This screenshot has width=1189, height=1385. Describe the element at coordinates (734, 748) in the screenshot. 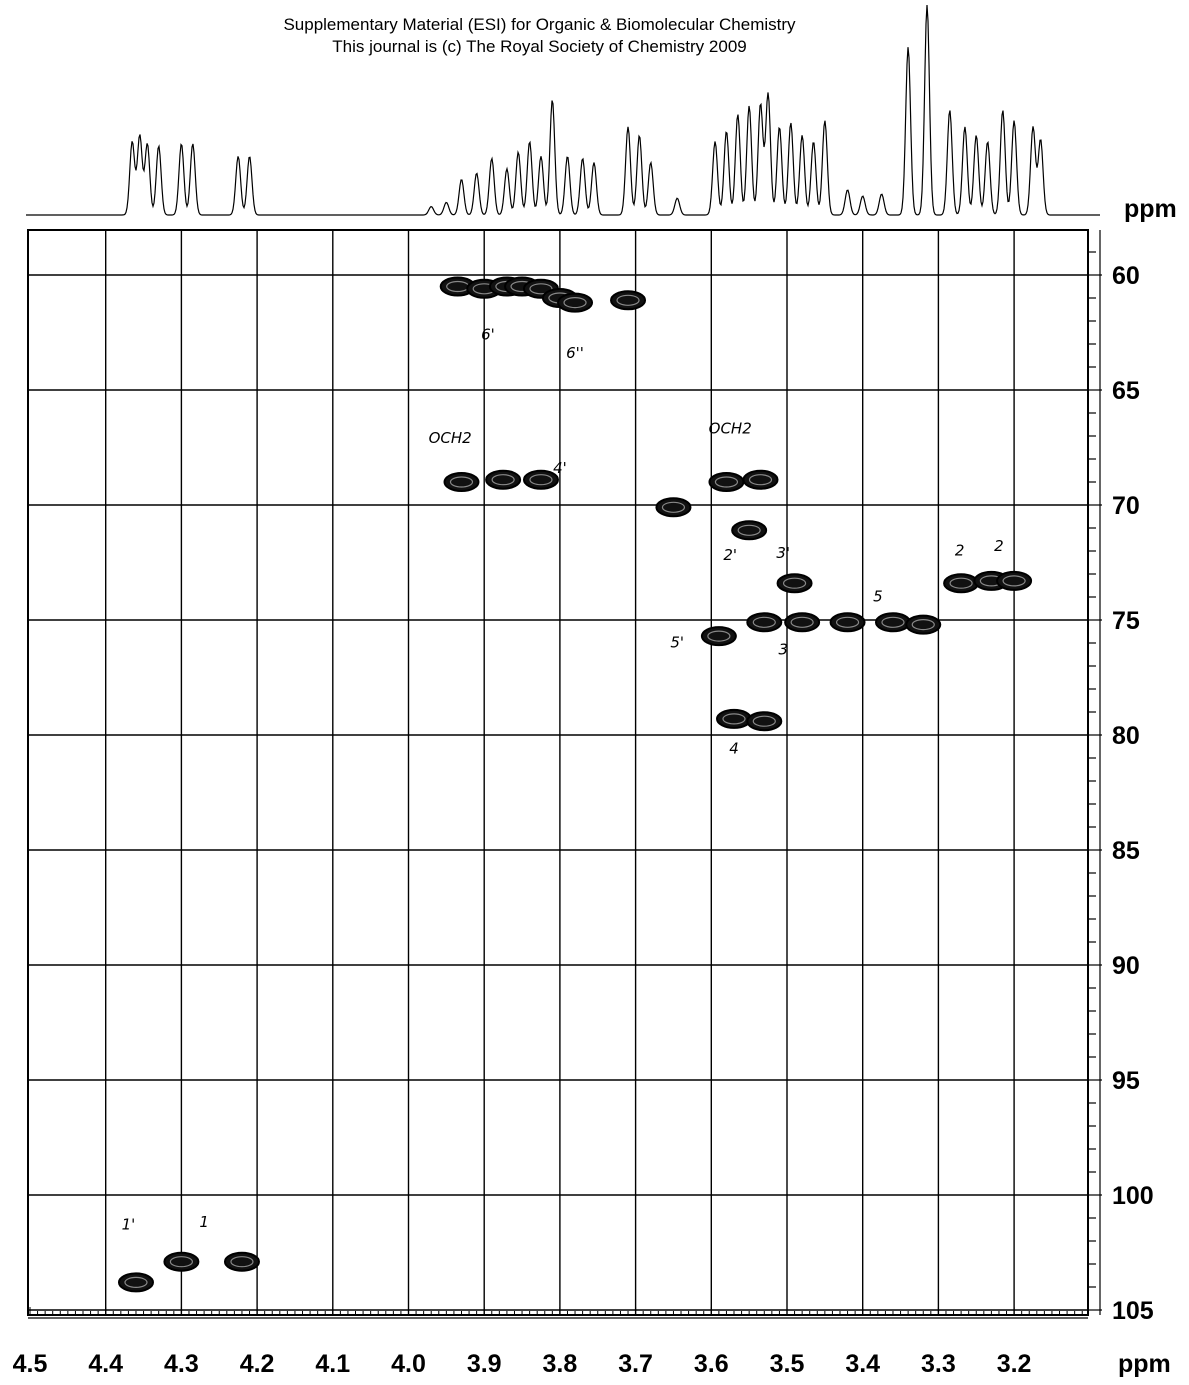

I see `peak-annotation: 4` at that location.